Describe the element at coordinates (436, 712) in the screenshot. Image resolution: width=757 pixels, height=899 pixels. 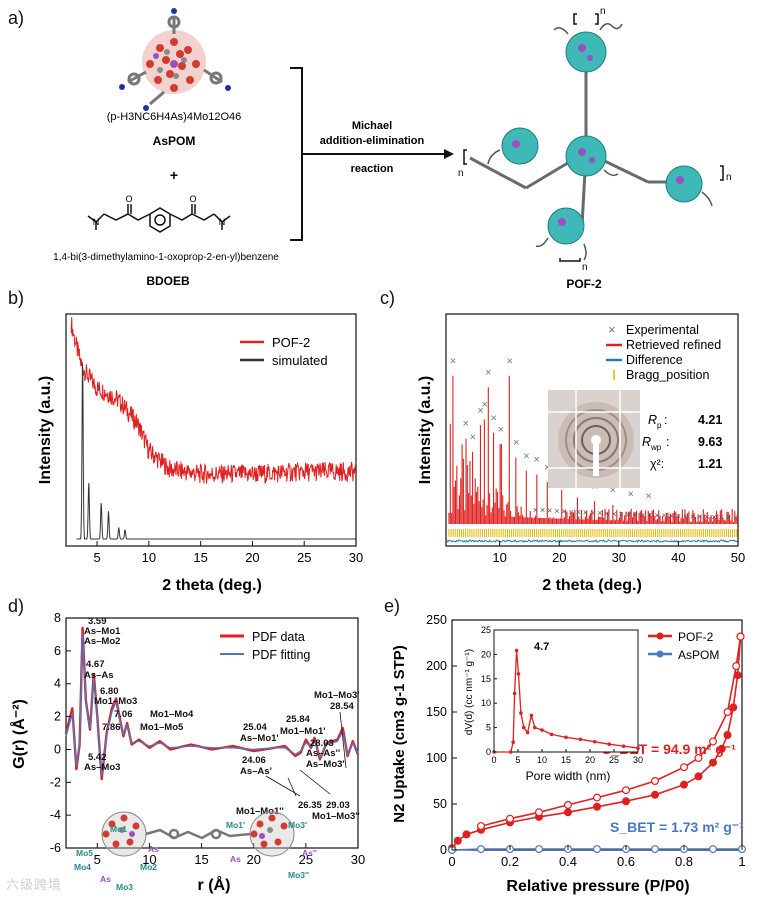
I see `chart-e-ytick-label: 150` at that location.